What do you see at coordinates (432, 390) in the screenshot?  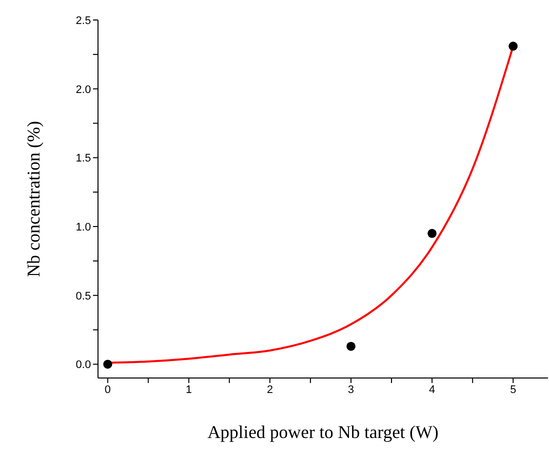 I see `x-tick-label: 4` at bounding box center [432, 390].